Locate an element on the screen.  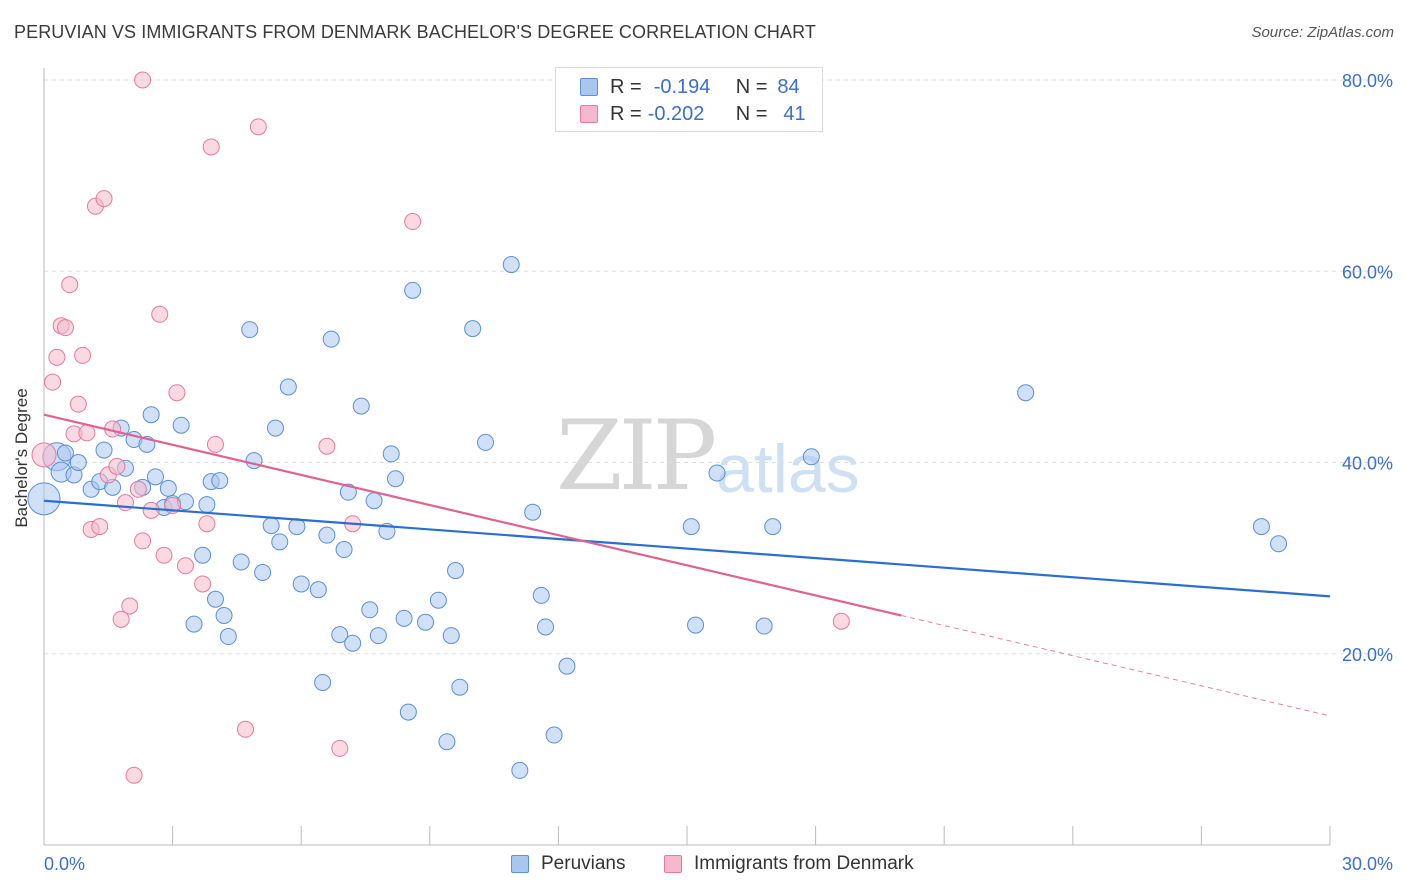
peruvians-swatch is located at coordinates (589, 87).